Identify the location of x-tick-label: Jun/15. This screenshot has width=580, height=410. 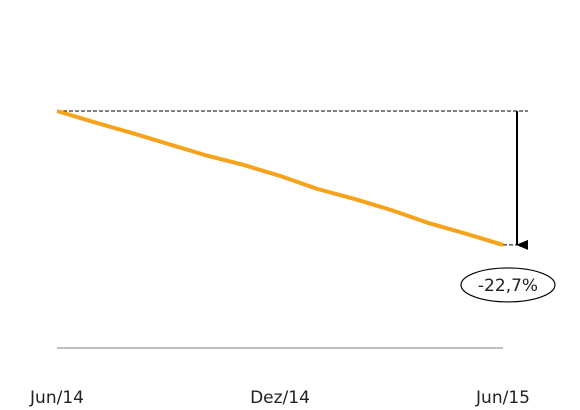
(502, 398).